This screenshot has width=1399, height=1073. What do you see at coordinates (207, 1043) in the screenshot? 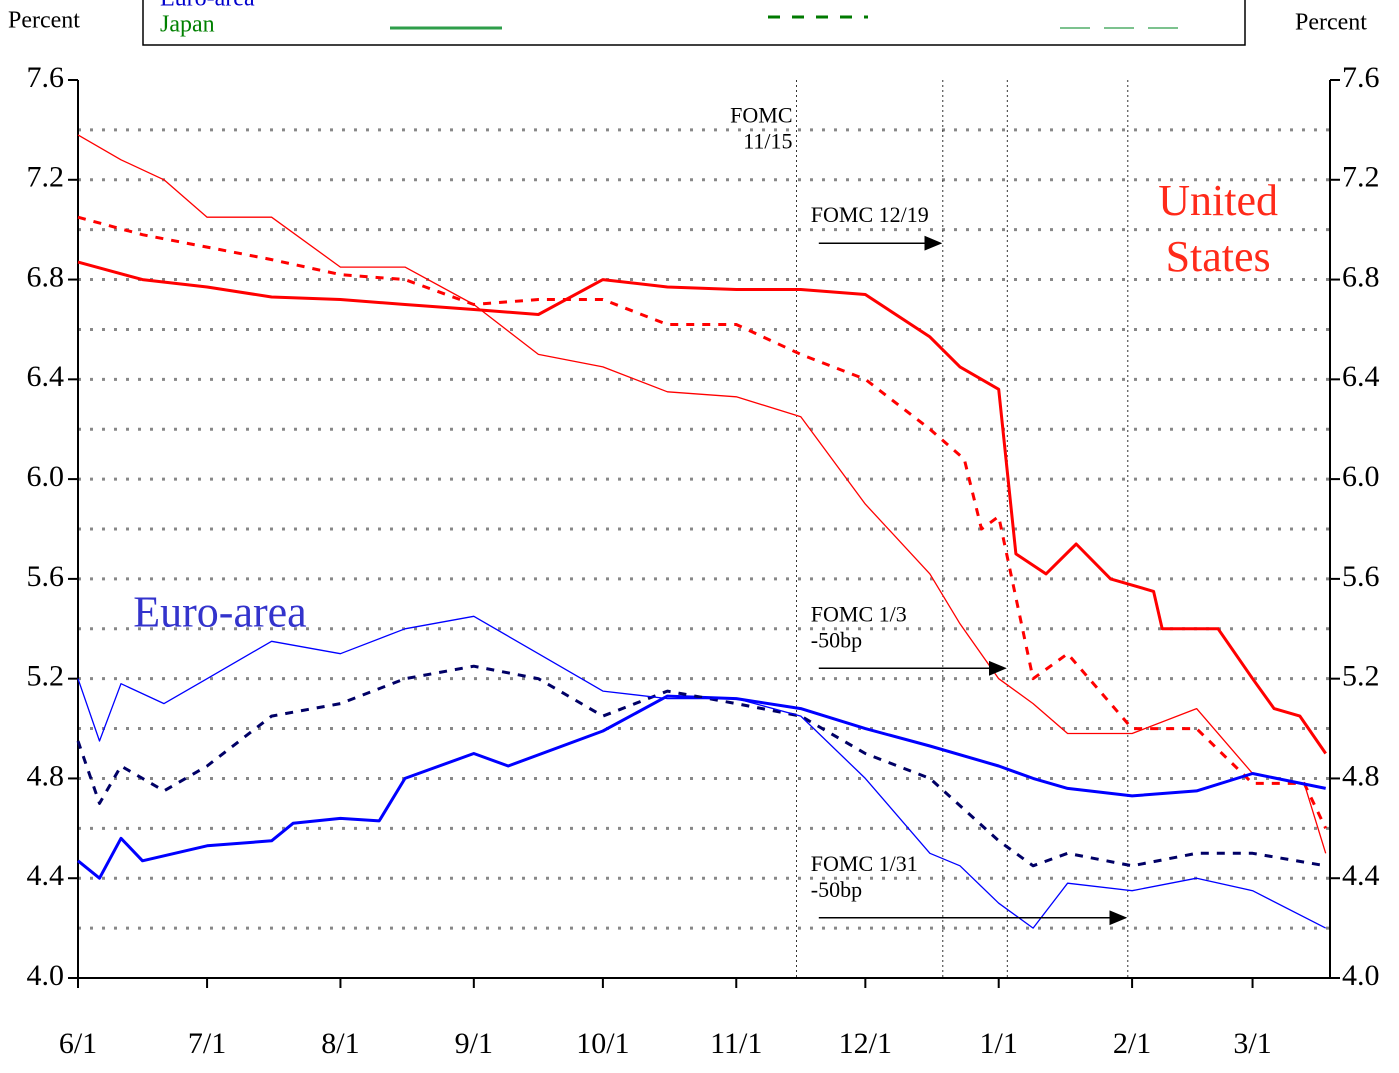
I see `x-tick-label: 7/1` at bounding box center [207, 1043].